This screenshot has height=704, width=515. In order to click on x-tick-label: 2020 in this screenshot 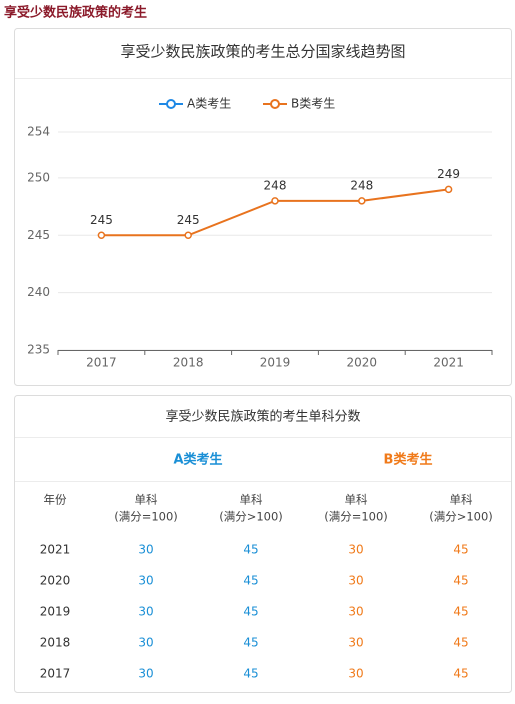, I will do `click(362, 363)`.